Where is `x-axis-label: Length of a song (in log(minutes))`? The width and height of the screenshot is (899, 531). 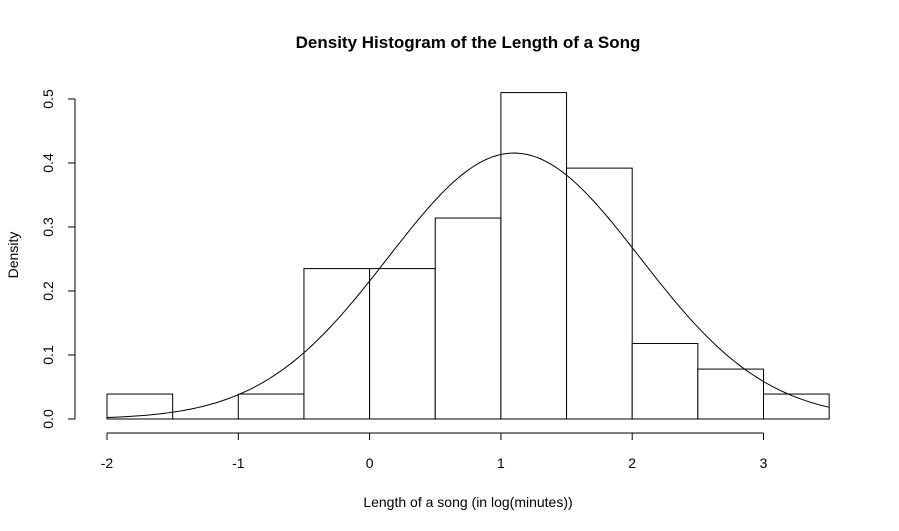 x-axis-label: Length of a song (in log(minutes)) is located at coordinates (467, 502).